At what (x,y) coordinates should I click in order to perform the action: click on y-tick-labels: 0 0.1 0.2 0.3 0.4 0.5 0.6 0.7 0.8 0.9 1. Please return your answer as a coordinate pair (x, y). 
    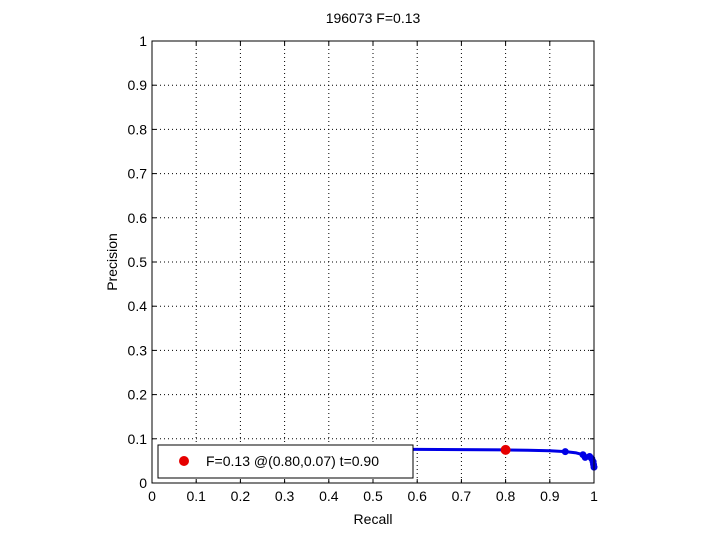
    Looking at the image, I should click on (138, 262).